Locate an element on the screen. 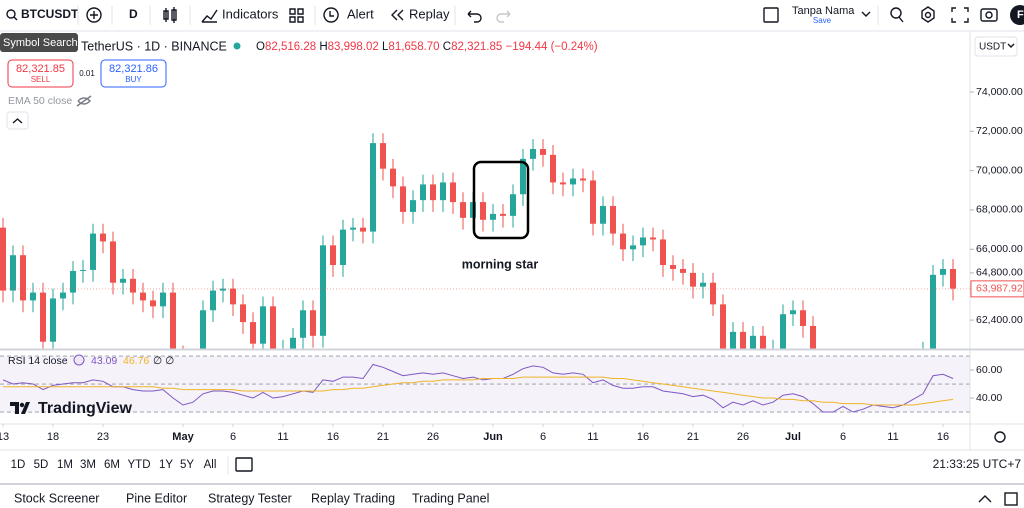  x-tick-label: 11 is located at coordinates (592, 437).